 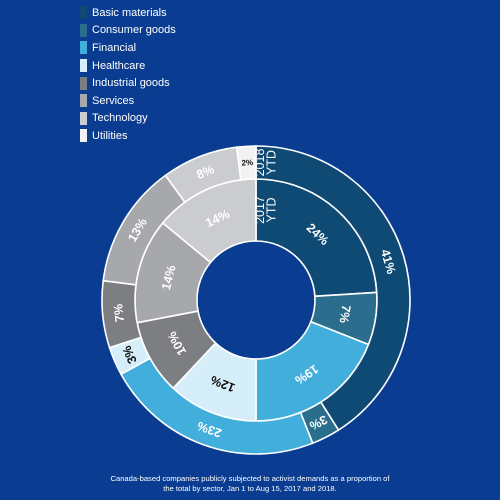 What do you see at coordinates (130, 355) in the screenshot?
I see `data-label-2018-ytd-healthcare: 3%` at bounding box center [130, 355].